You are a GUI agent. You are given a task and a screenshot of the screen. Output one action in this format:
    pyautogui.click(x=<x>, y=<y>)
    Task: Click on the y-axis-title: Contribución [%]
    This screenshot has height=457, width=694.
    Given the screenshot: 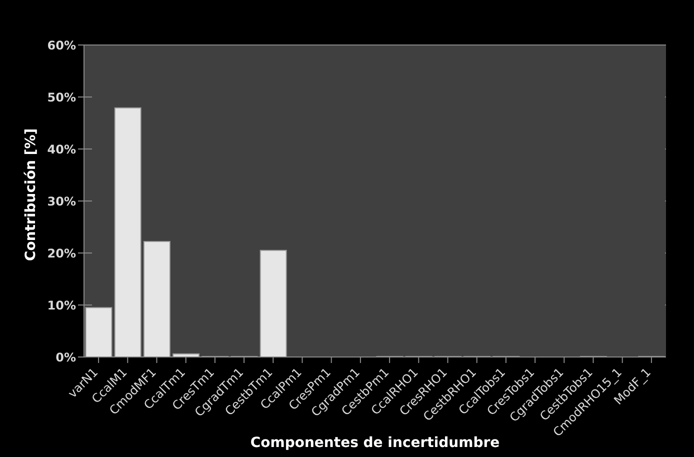 What is the action you would take?
    pyautogui.click(x=30, y=194)
    